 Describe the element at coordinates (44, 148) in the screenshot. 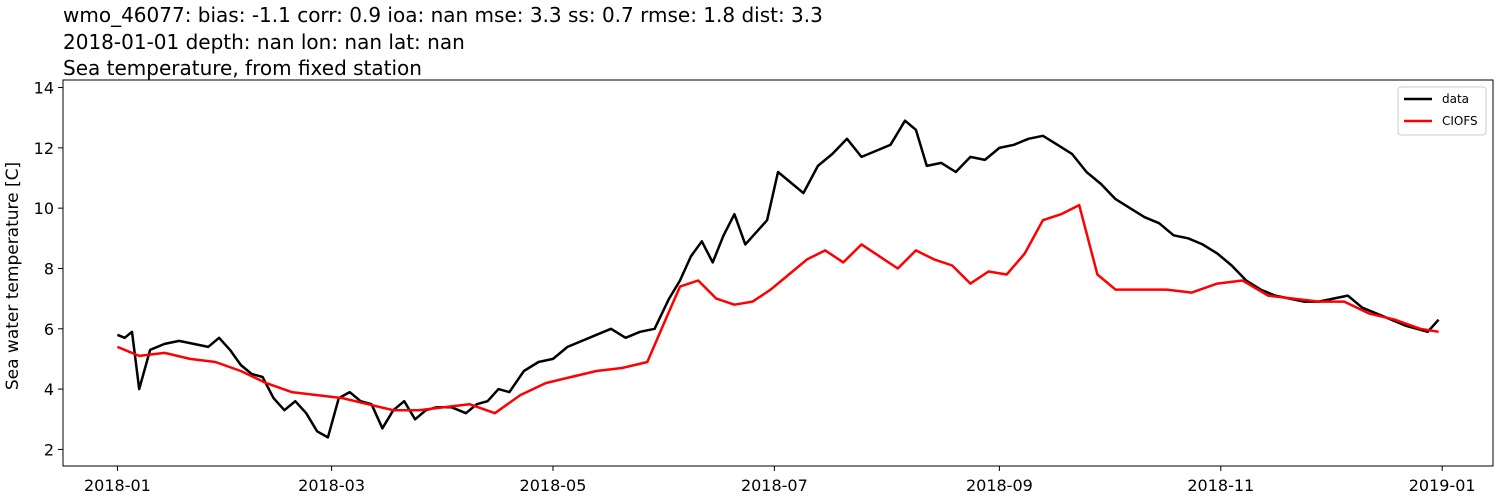

I see `y-tick-label-5: 12` at that location.